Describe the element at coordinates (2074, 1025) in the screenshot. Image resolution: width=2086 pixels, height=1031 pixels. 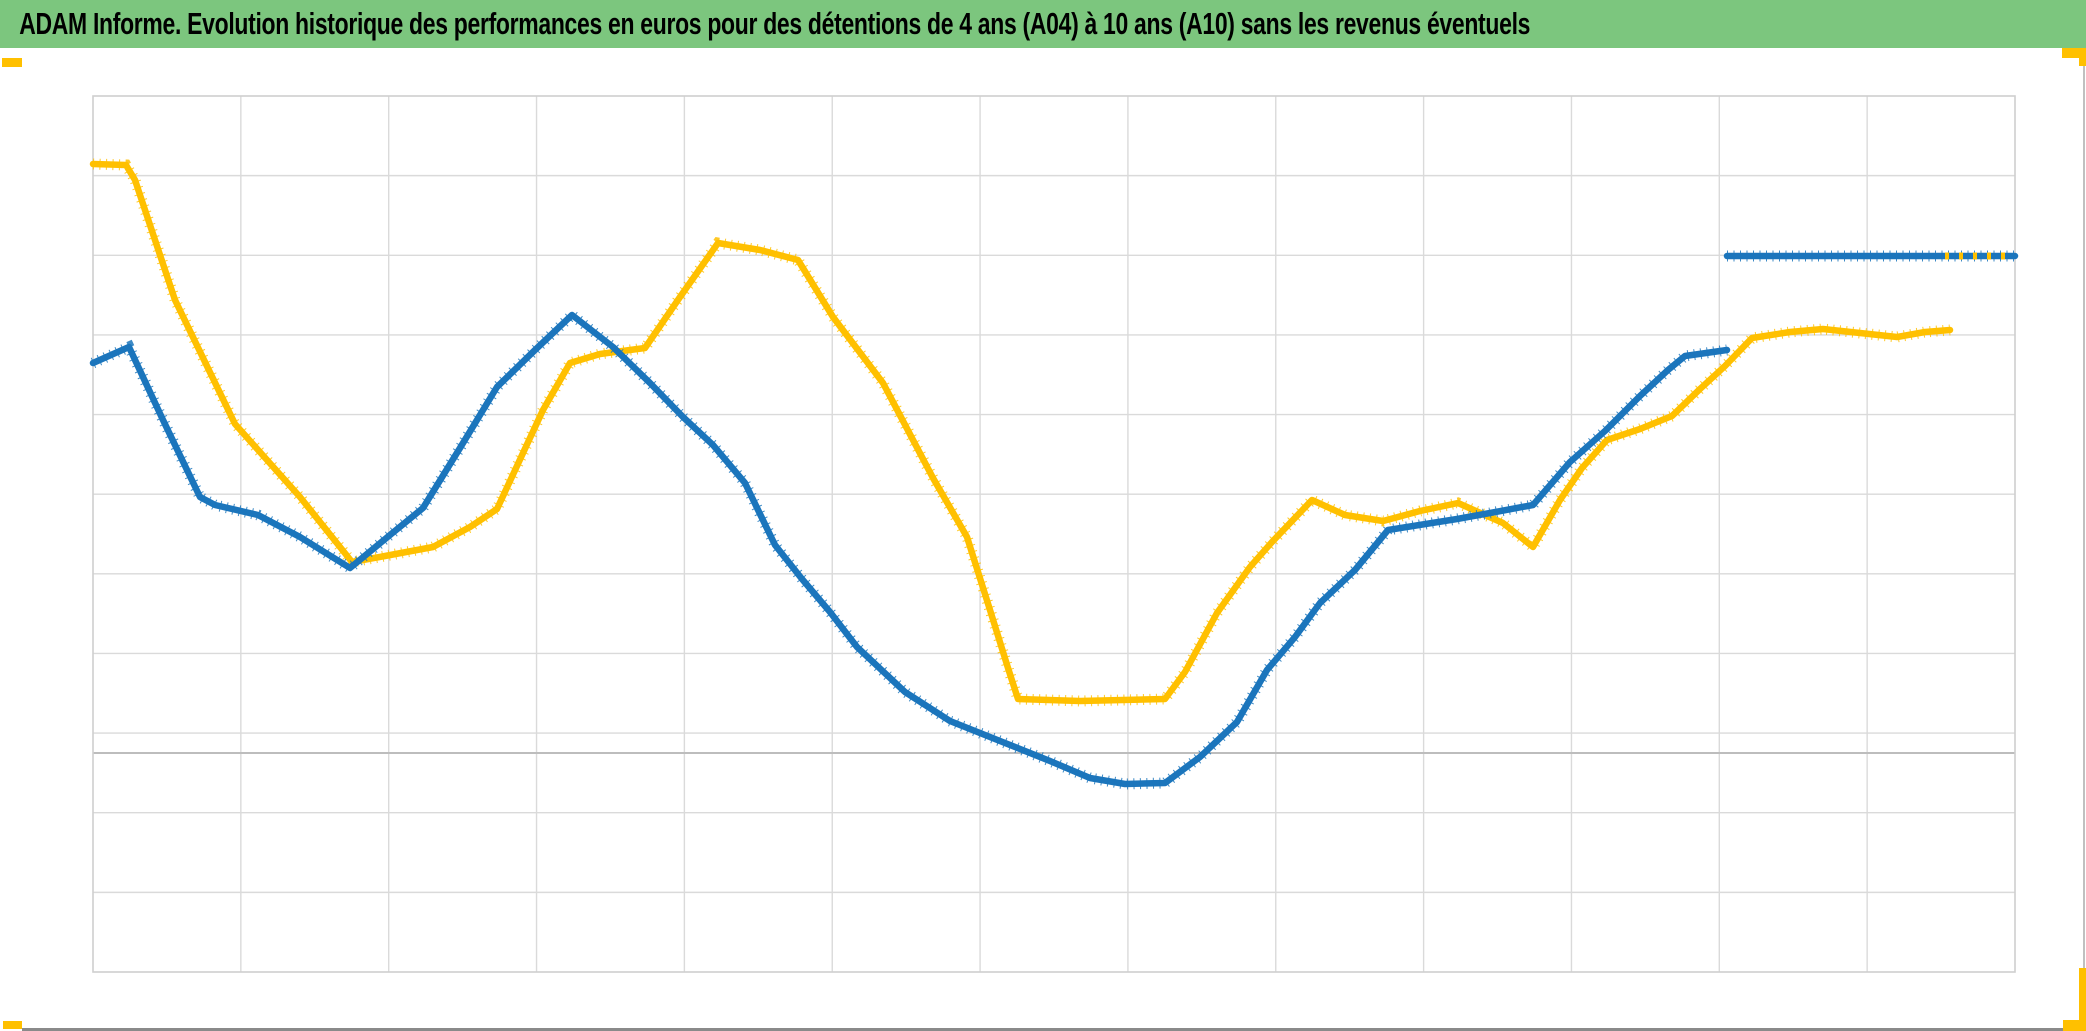
I see `selection-handle-bottom-right-foot` at that location.